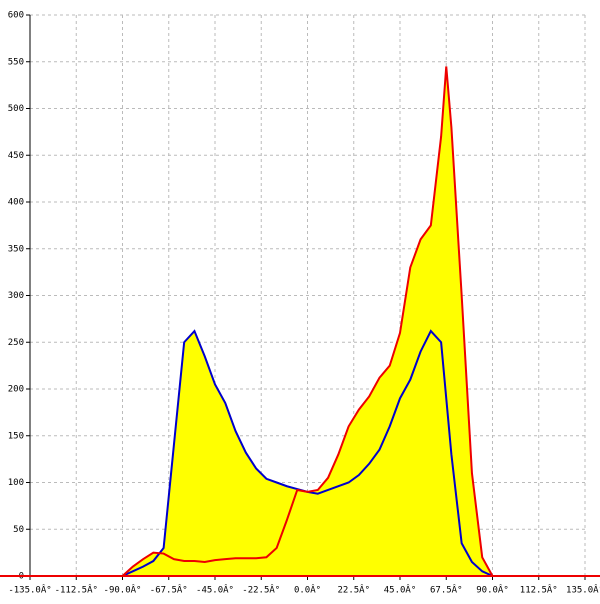  Describe the element at coordinates (16, 16) in the screenshot. I see `y-tick-label: 600` at that location.